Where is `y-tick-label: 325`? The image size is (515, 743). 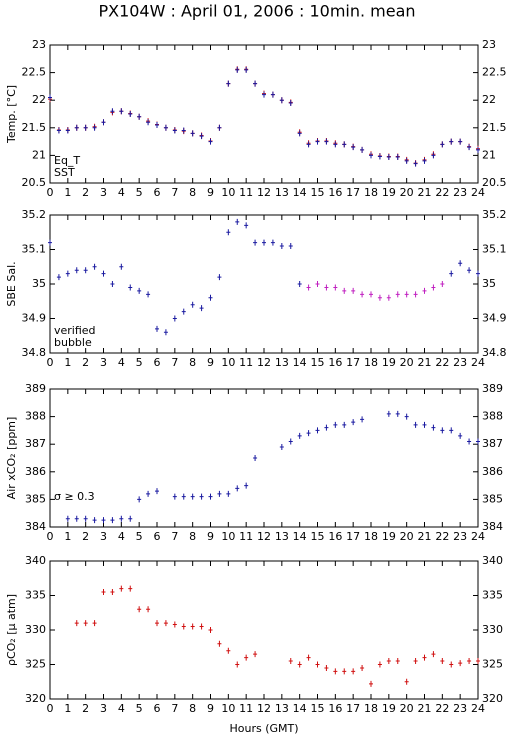 y-tick-label: 325 is located at coordinates (35, 664).